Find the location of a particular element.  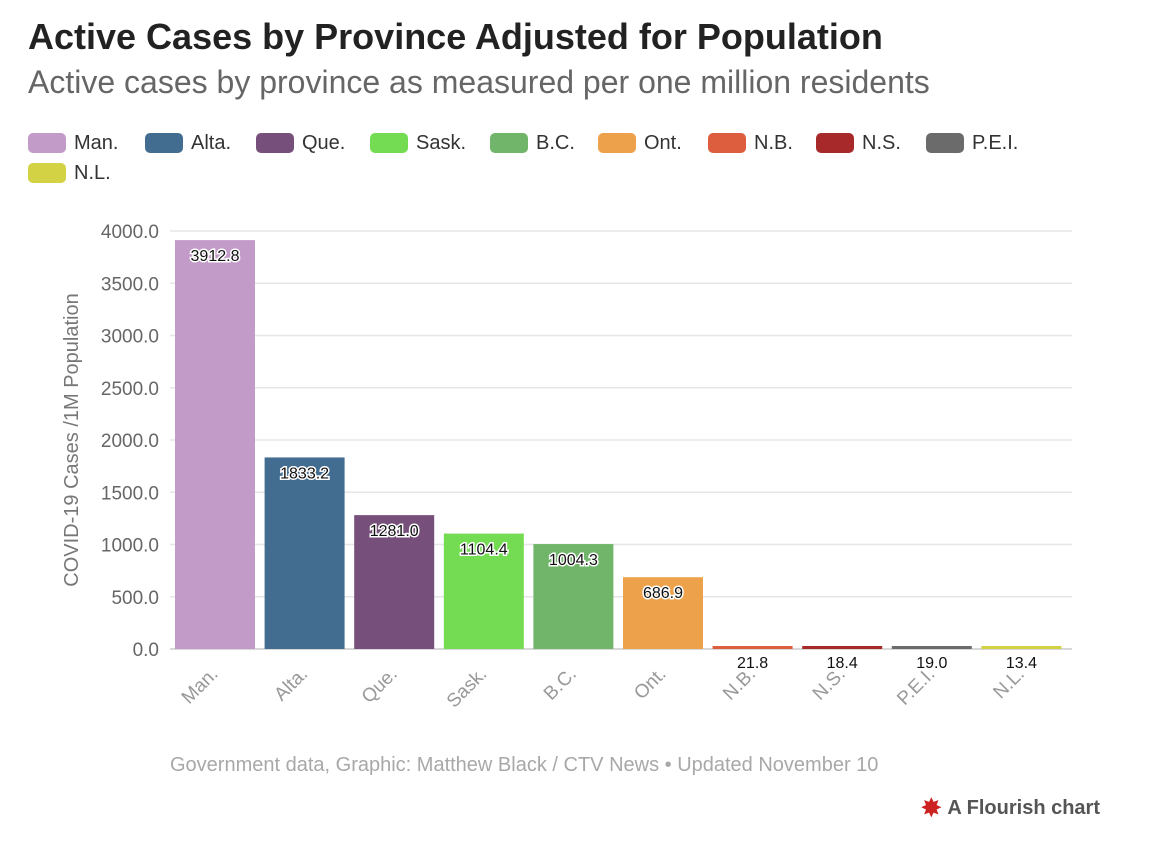

legend-item: B.C. is located at coordinates (532, 143).